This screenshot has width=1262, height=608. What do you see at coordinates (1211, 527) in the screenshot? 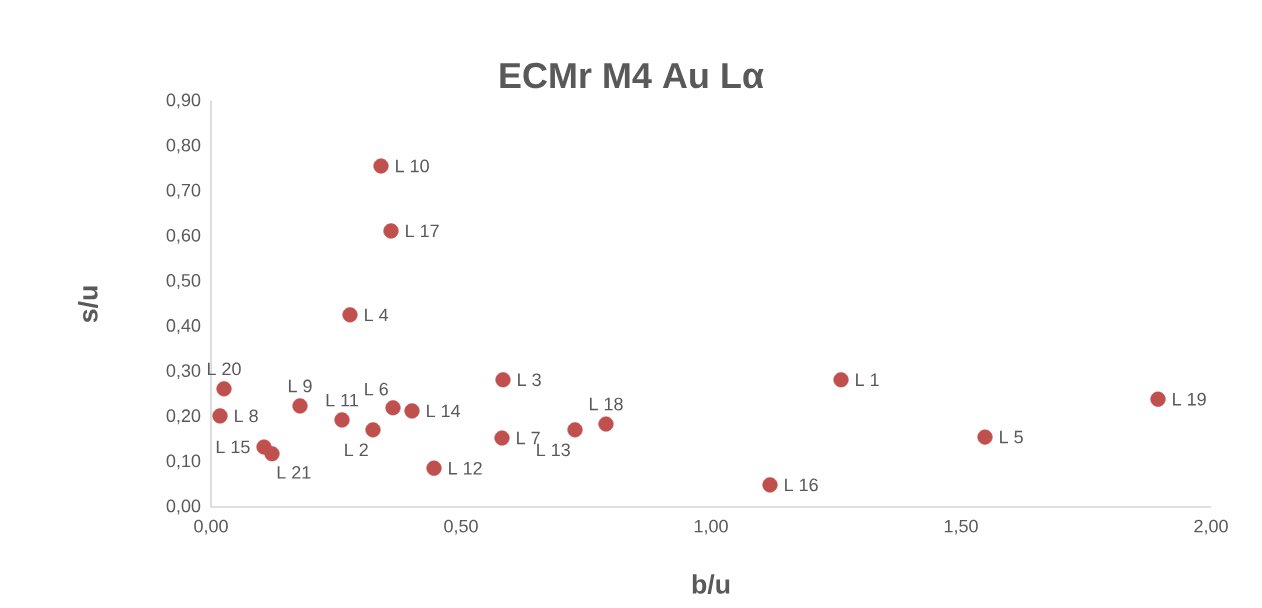
I see `x-tick-label: 2,00` at bounding box center [1211, 527].